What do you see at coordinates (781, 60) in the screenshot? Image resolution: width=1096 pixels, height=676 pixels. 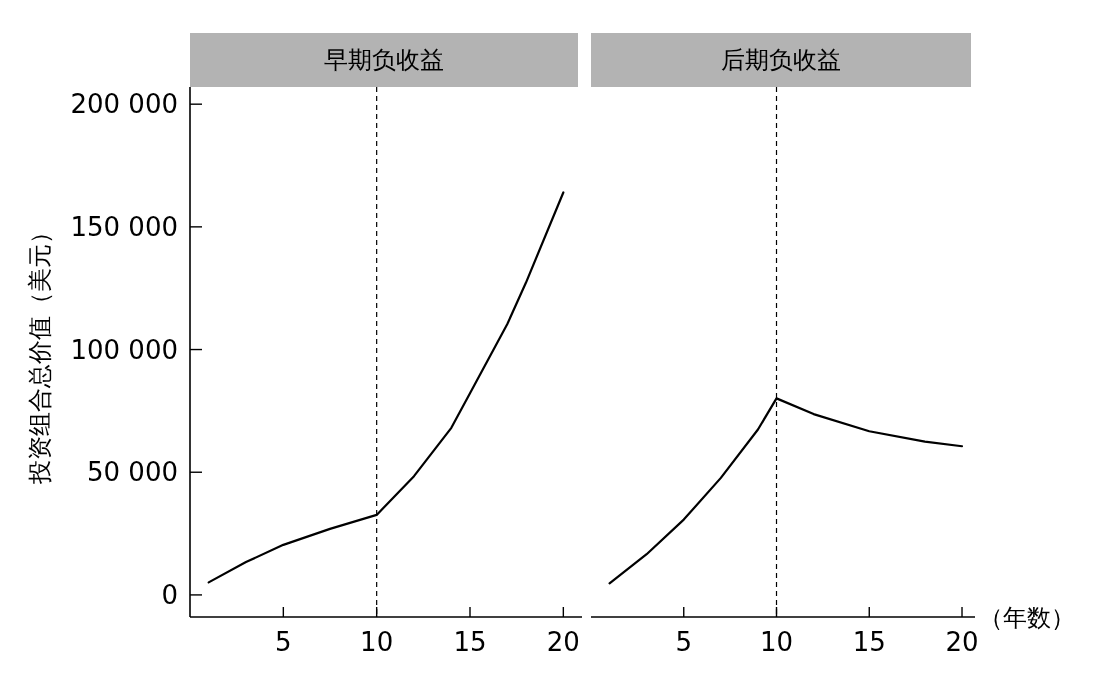 I see `chart-title: 后期负收益` at bounding box center [781, 60].